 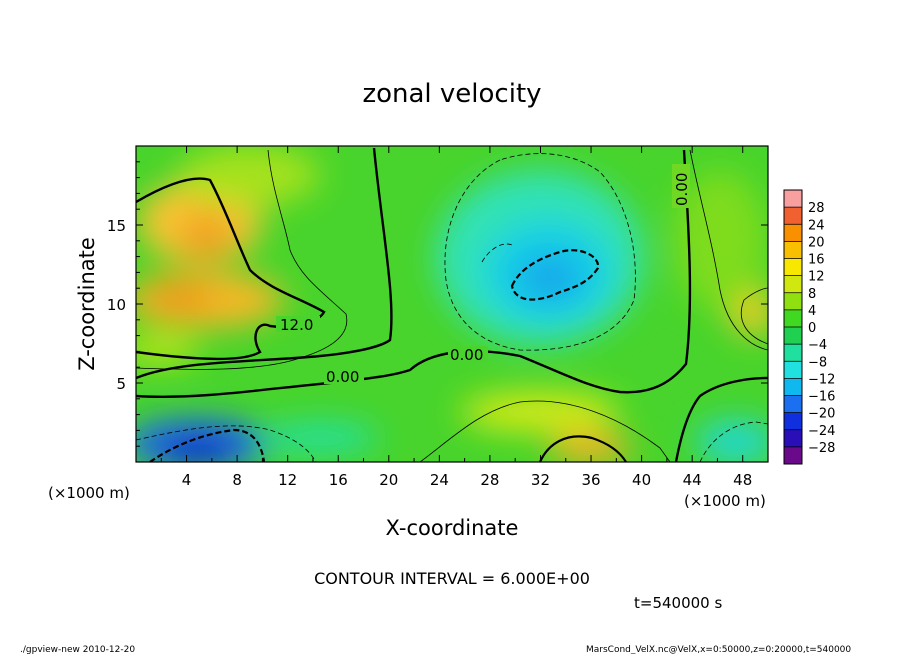 I want to click on x-tick-label: 40, so click(x=641, y=480).